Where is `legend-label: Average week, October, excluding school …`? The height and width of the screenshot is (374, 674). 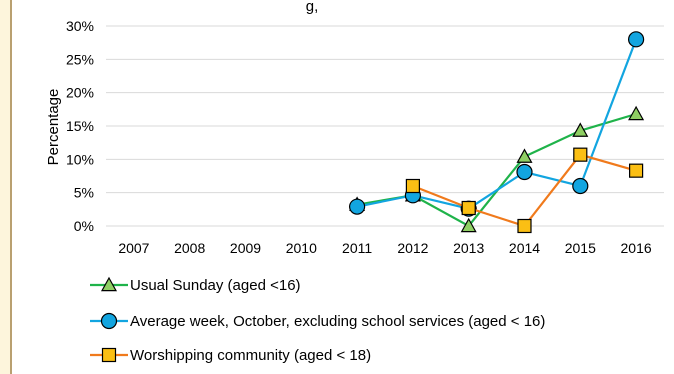 legend-label: Average week, October, excluding school … is located at coordinates (337, 321).